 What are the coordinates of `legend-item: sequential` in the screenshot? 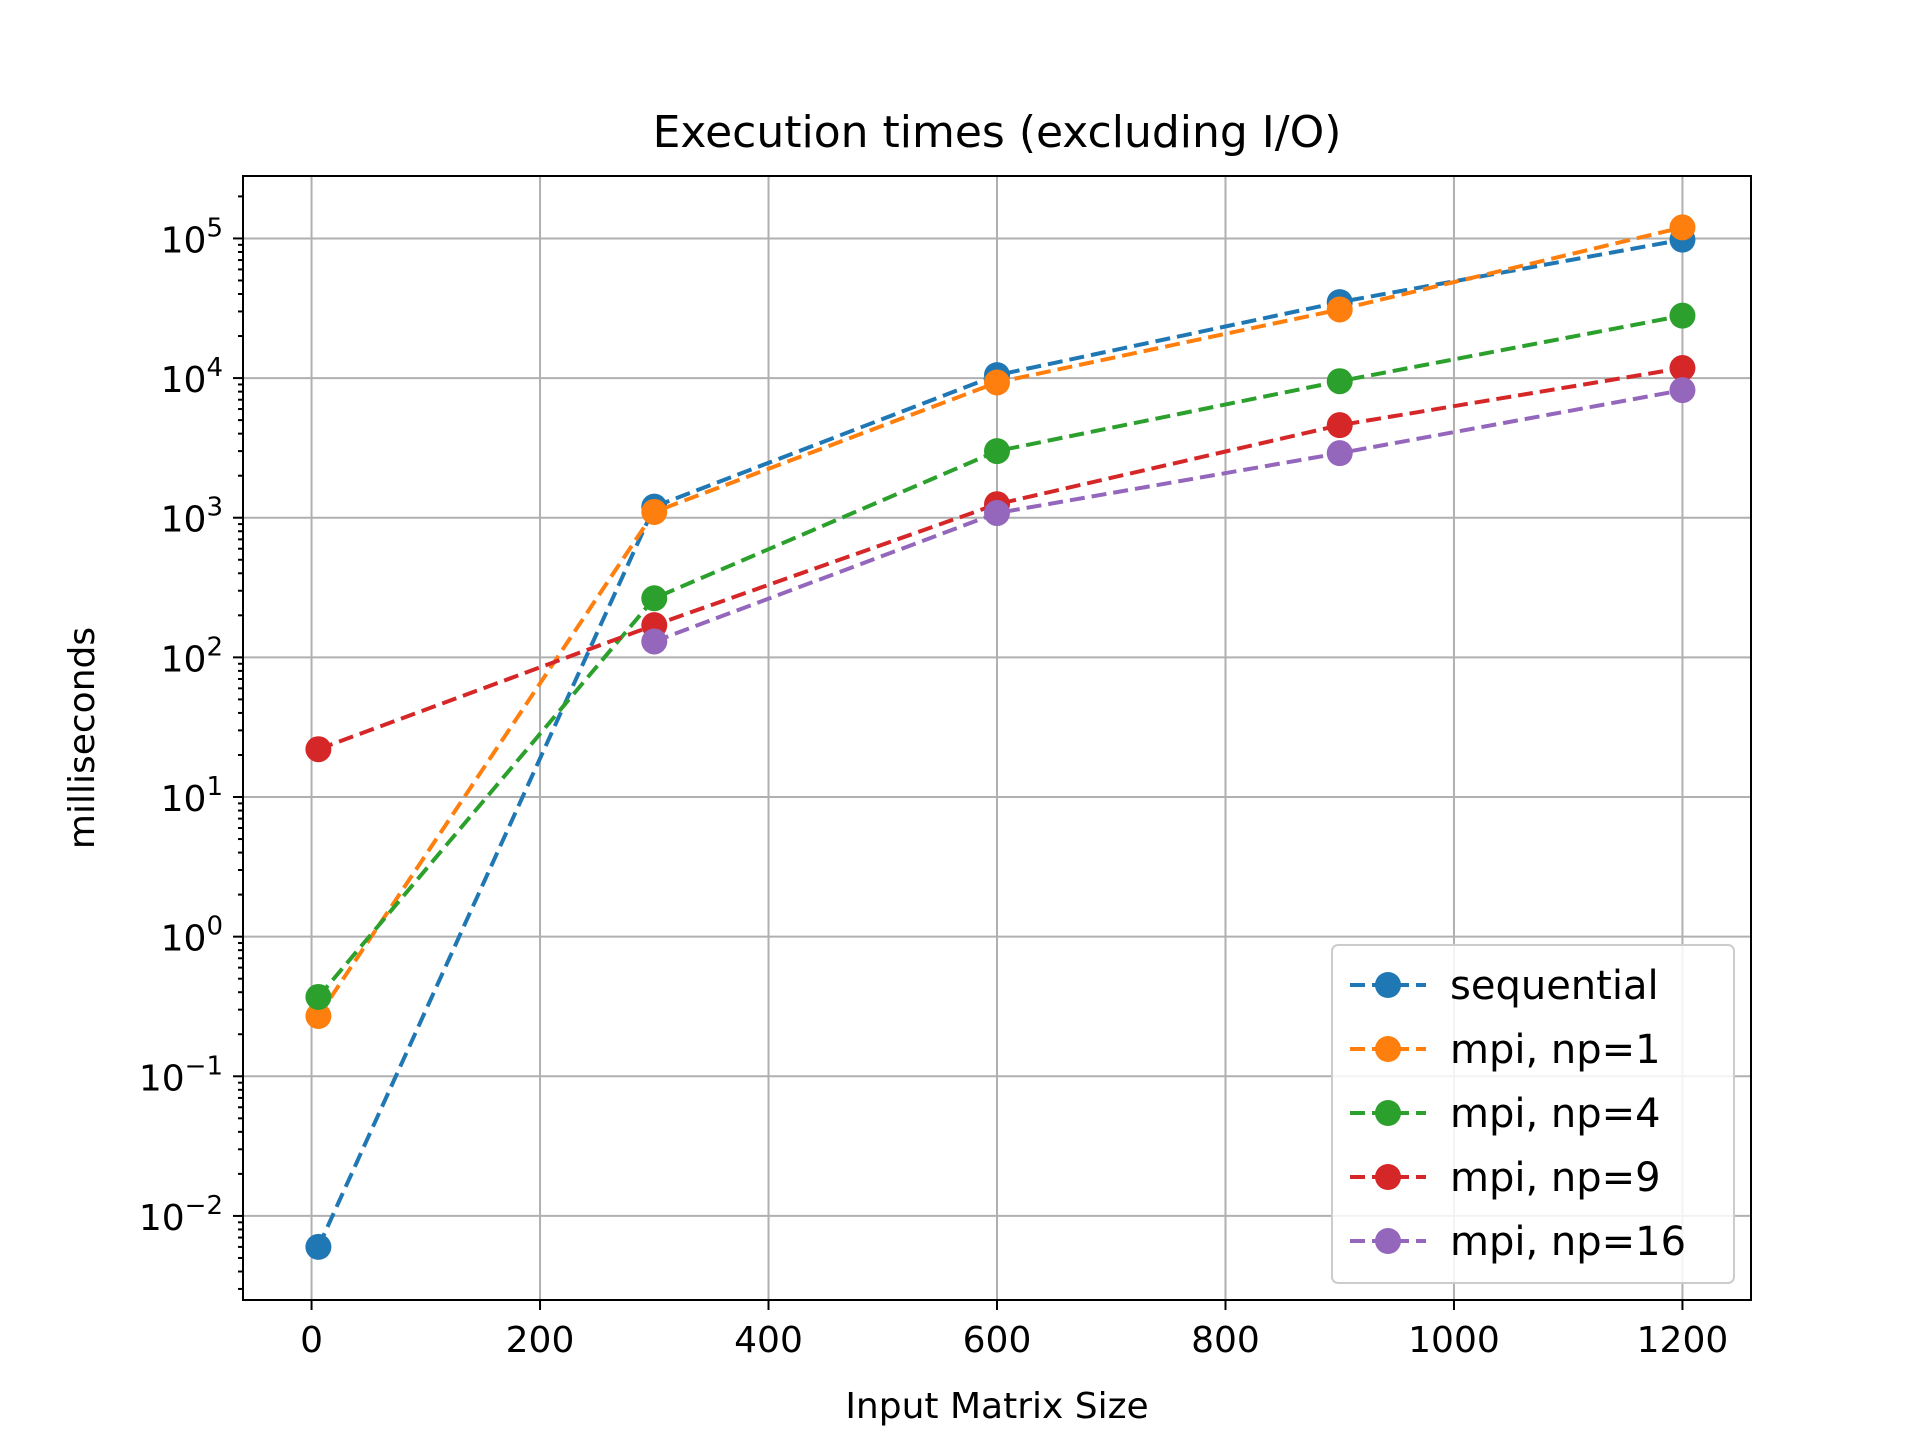 It's located at (1504, 986).